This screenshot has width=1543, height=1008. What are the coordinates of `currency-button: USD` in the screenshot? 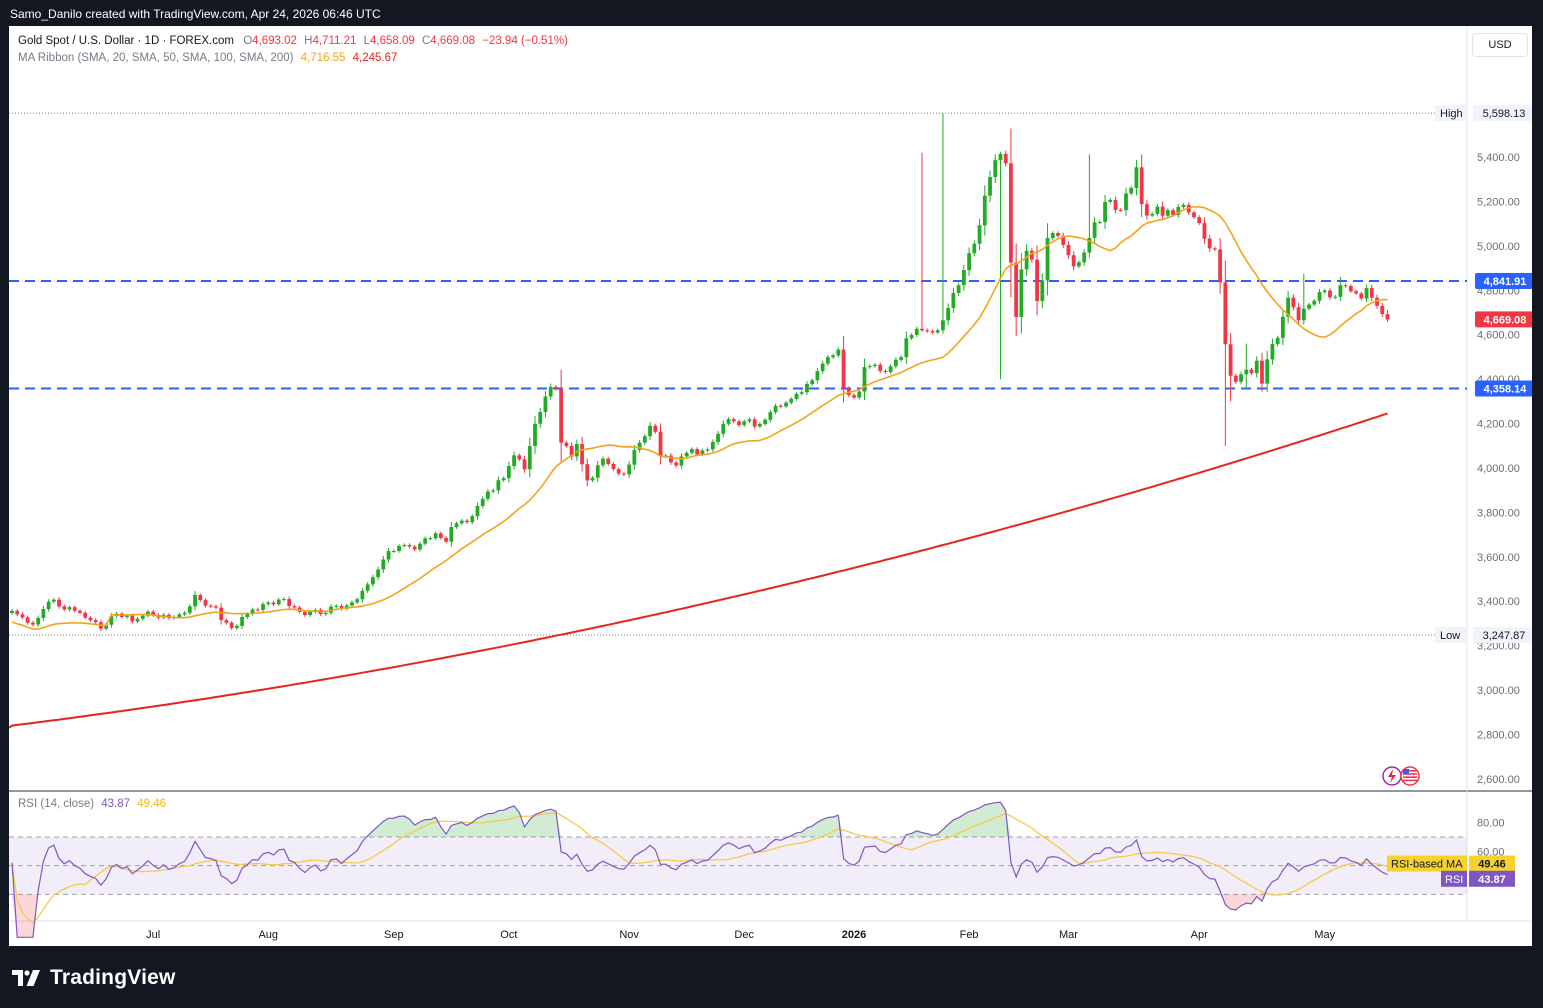 It's located at (1500, 45).